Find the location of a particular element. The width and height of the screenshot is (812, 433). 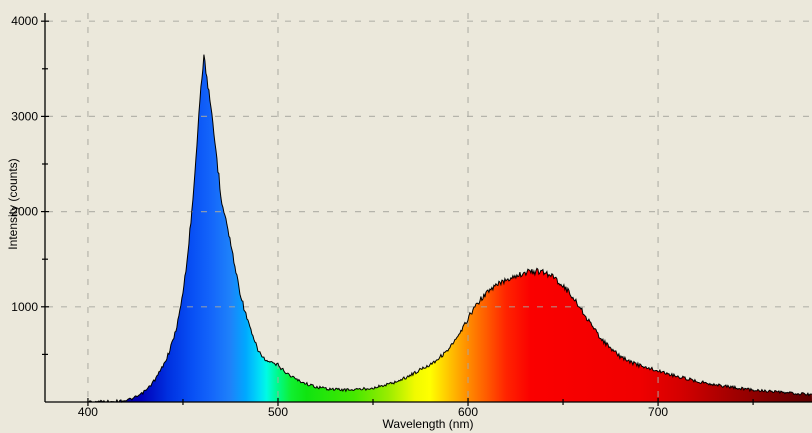

x-tick-label: 600 is located at coordinates (468, 412).